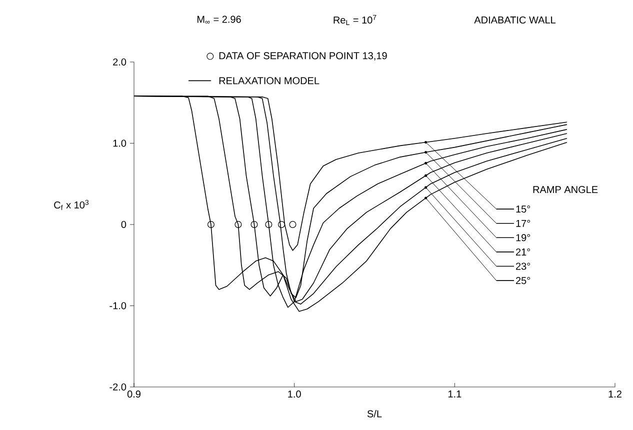  Describe the element at coordinates (523, 223) in the screenshot. I see `legend-label: 17°` at that location.